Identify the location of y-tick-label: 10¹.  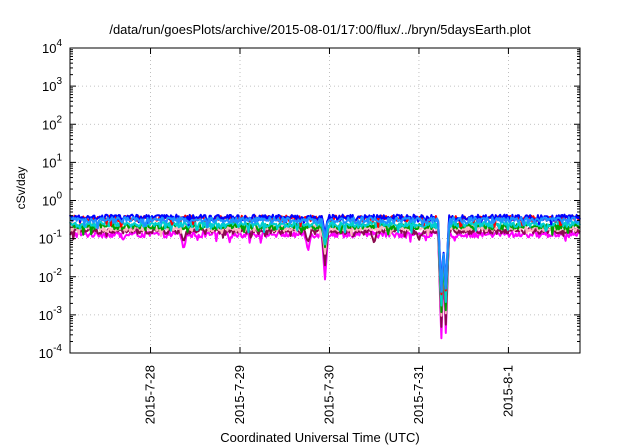
(52, 161).